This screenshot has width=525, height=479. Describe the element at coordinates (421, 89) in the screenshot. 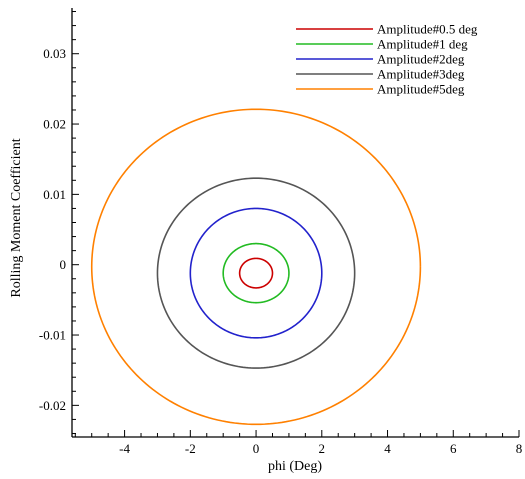

I see `legend-entry-5: Amplitude#5deg` at that location.